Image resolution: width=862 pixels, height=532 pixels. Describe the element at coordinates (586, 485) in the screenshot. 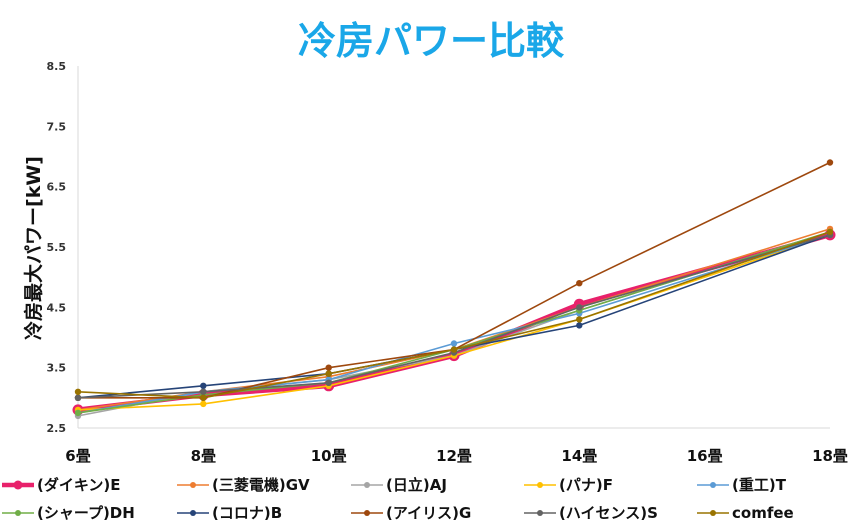

I see `legend-label: (パナ)F` at that location.